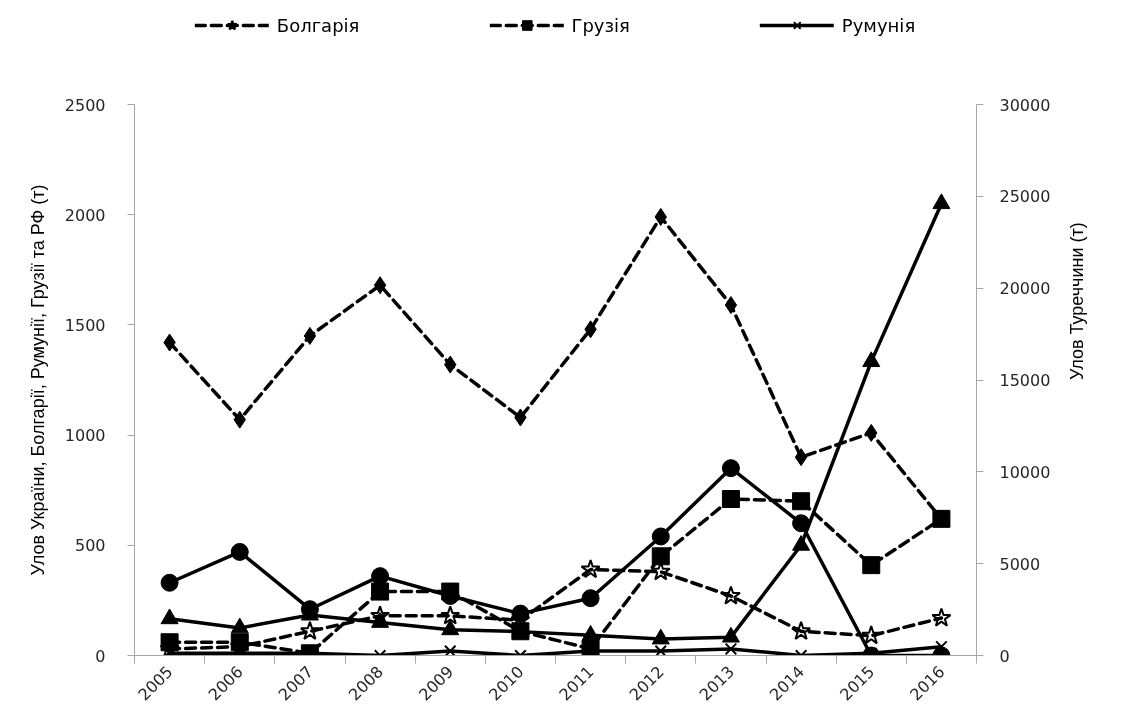 Image resolution: width=1127 pixels, height=724 pixels. What do you see at coordinates (1025, 197) in the screenshot?
I see `y2-tick-label: 25000` at bounding box center [1025, 197].